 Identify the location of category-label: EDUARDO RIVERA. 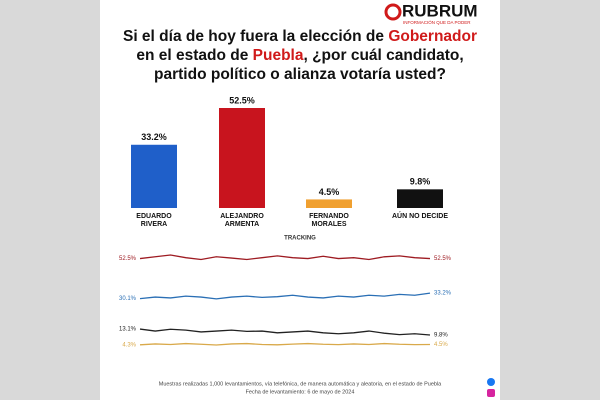
(154, 220).